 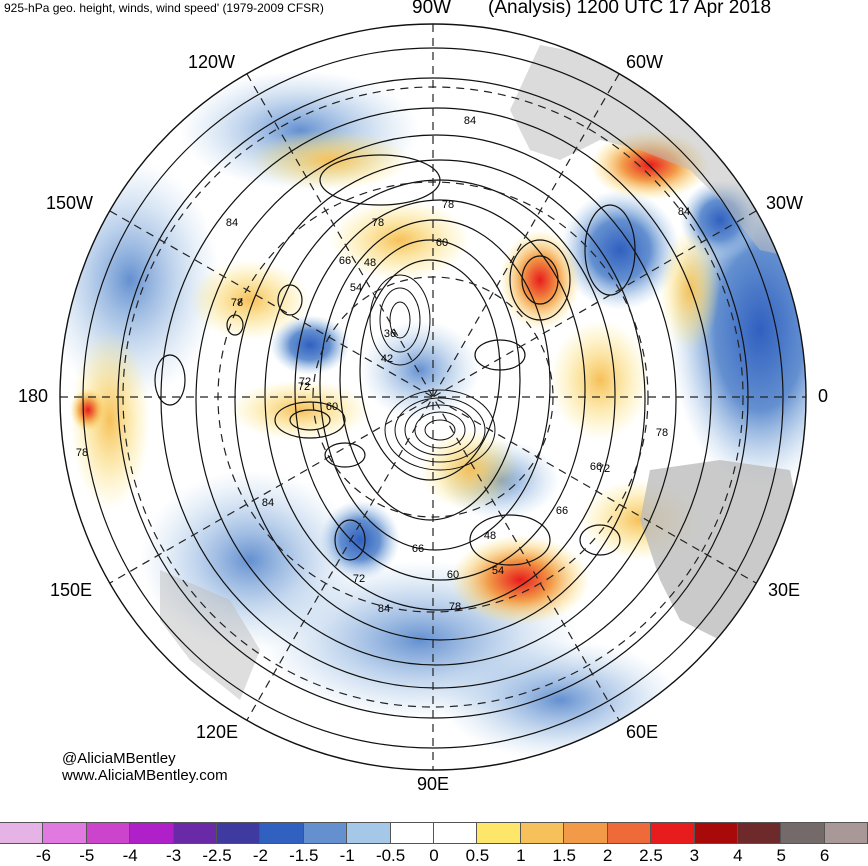 I want to click on lon-label-120w: 120W, so click(x=212, y=62).